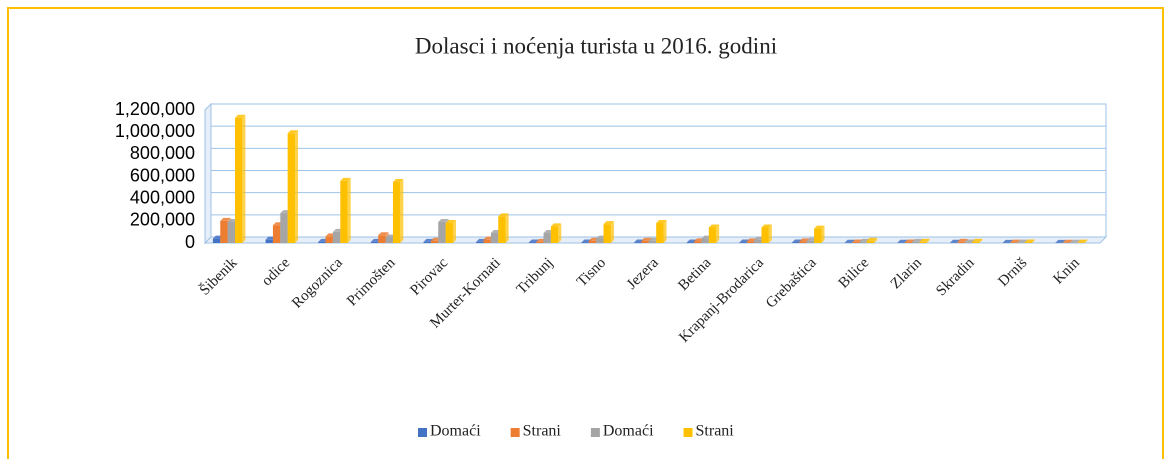 The height and width of the screenshot is (459, 1173). What do you see at coordinates (596, 45) in the screenshot?
I see `chart-title: Dolasci i noćenja turista u 2016. godini` at bounding box center [596, 45].